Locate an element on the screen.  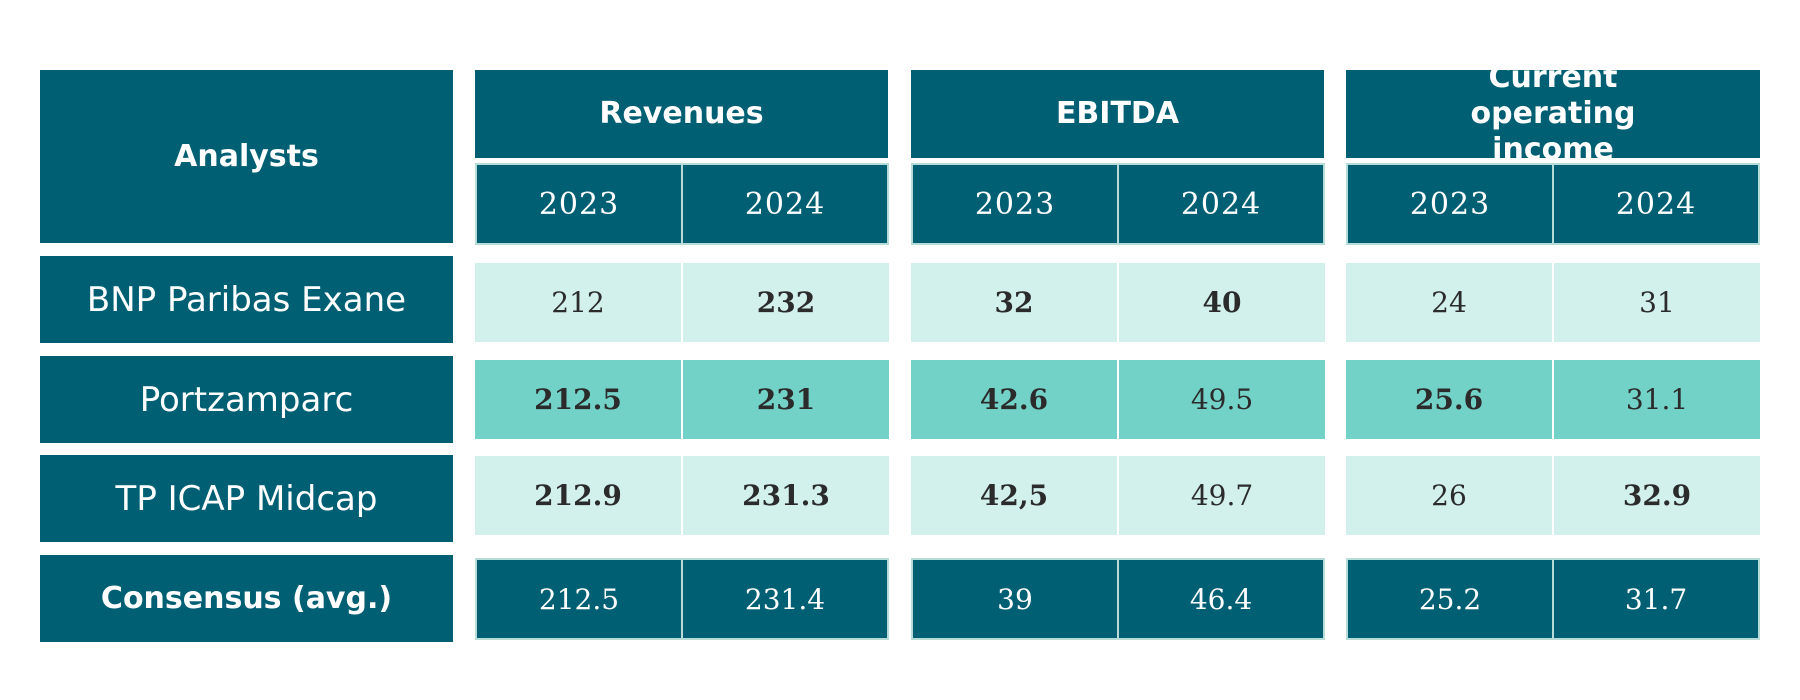
cell-bnp-coi-2024: 31 is located at coordinates (1657, 302).